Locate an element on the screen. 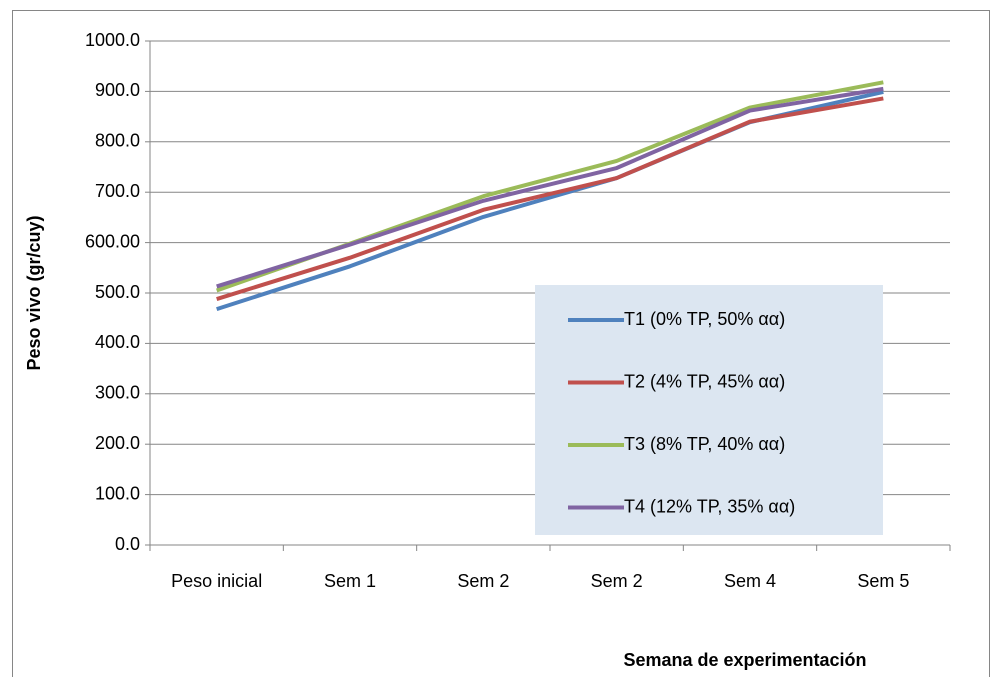 This screenshot has height=677, width=992. y-axis-label: Peso vivo (gr/cuy) is located at coordinates (34, 292).